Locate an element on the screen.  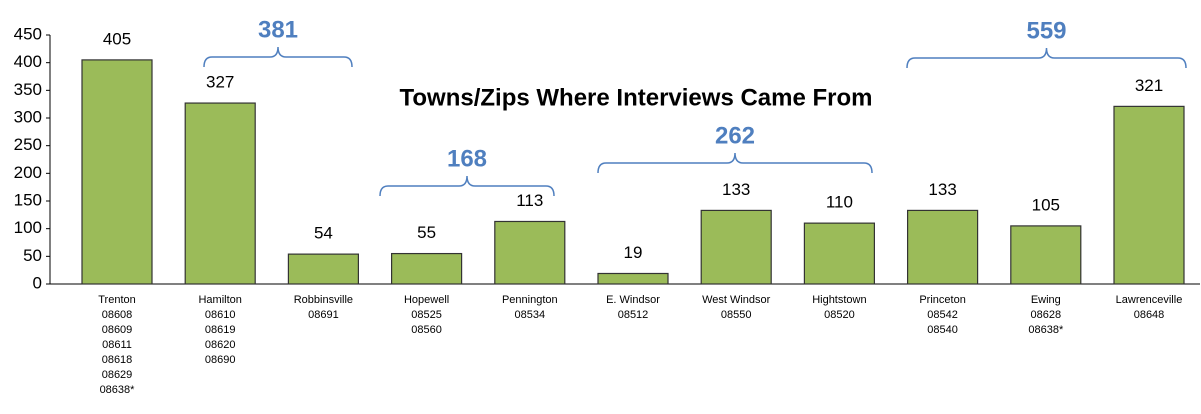
value-label: 113 is located at coordinates (529, 200).